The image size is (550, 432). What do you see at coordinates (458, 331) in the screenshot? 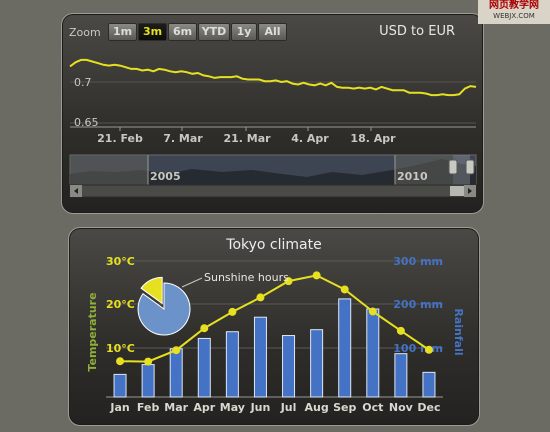
I see `rainfall-axis-title: Rainfall` at bounding box center [458, 331].